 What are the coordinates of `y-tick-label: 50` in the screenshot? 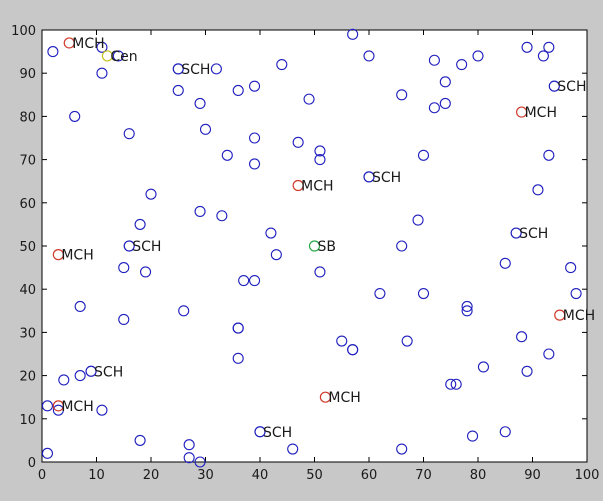 It's located at (27, 247).